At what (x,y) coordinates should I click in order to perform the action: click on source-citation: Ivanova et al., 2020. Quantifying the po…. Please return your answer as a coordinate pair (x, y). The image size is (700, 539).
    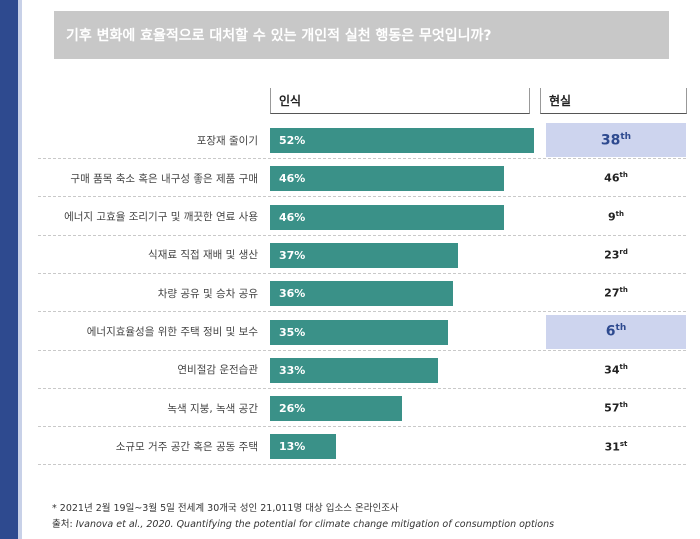
    Looking at the image, I should click on (315, 524).